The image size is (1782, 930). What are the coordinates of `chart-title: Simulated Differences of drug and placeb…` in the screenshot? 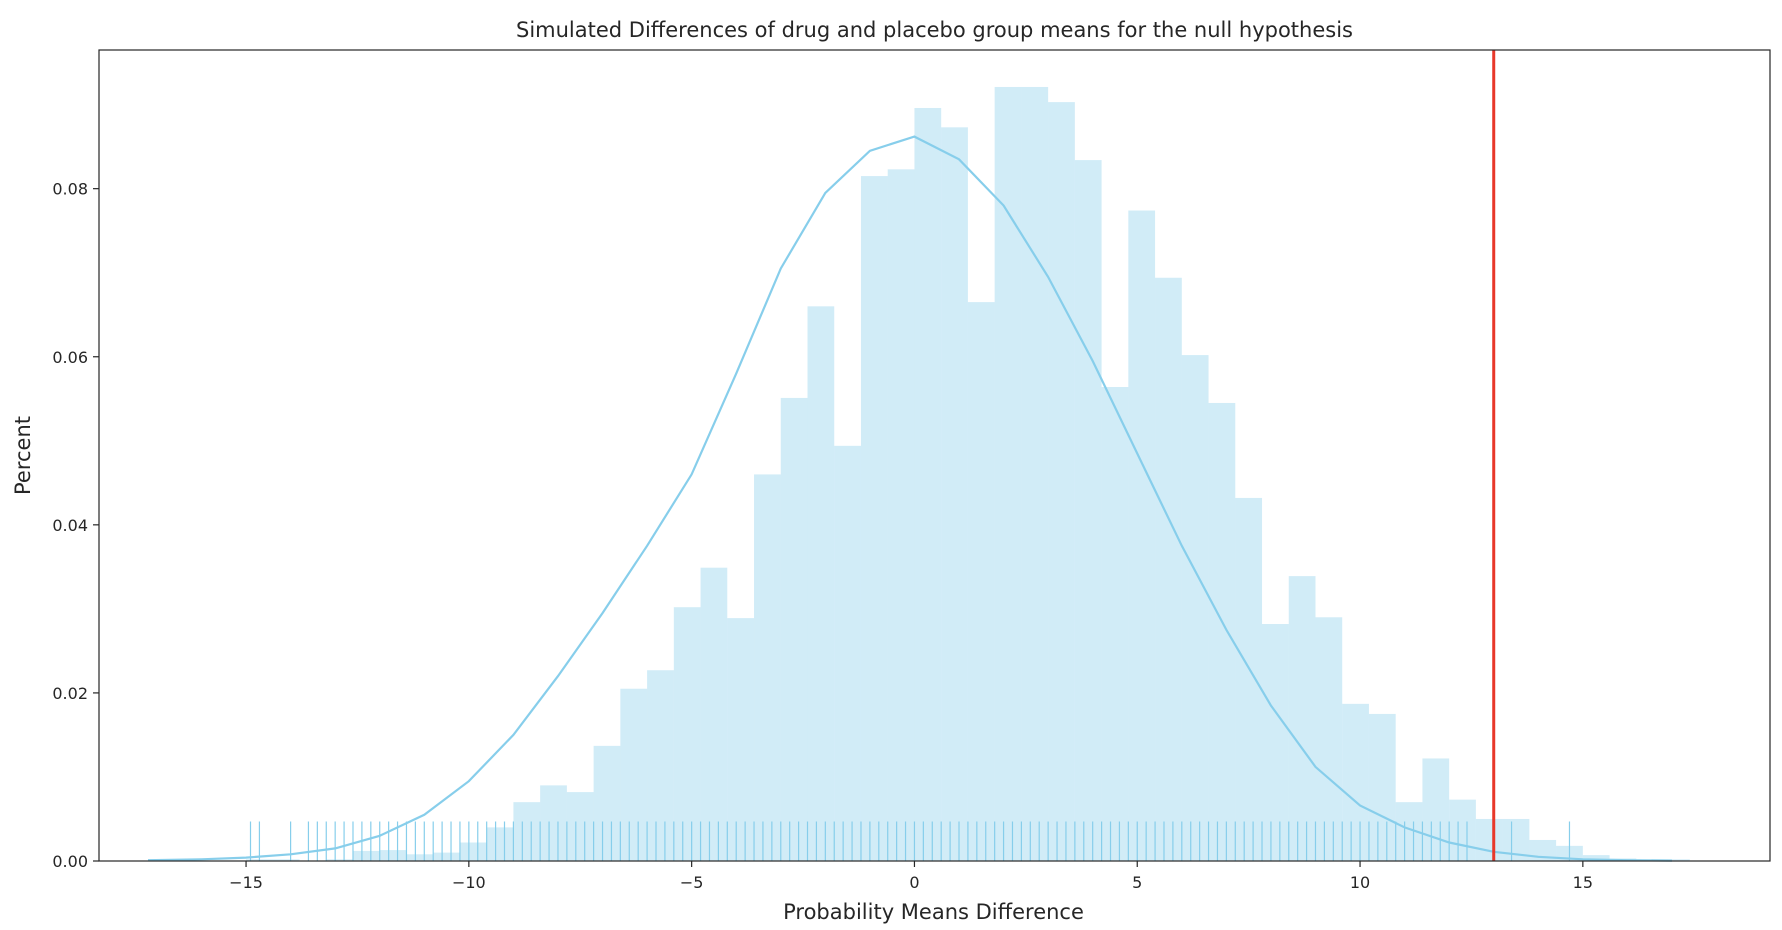 It's located at (934, 30).